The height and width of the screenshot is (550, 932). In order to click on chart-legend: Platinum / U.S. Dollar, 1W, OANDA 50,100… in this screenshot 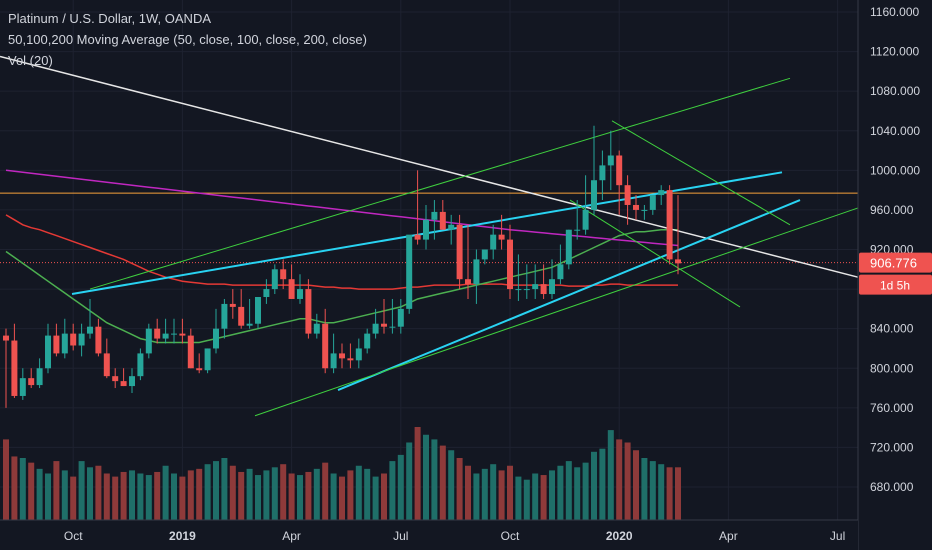, I will do `click(187, 39)`.